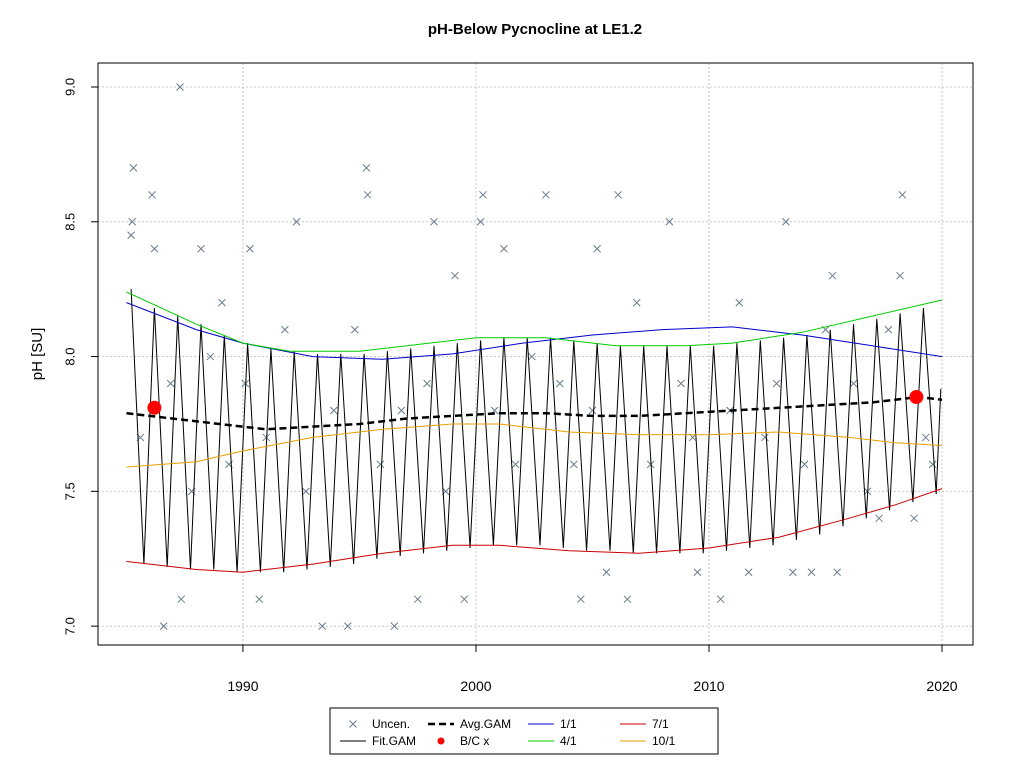  I want to click on x-tick-label: 2010, so click(708, 686).